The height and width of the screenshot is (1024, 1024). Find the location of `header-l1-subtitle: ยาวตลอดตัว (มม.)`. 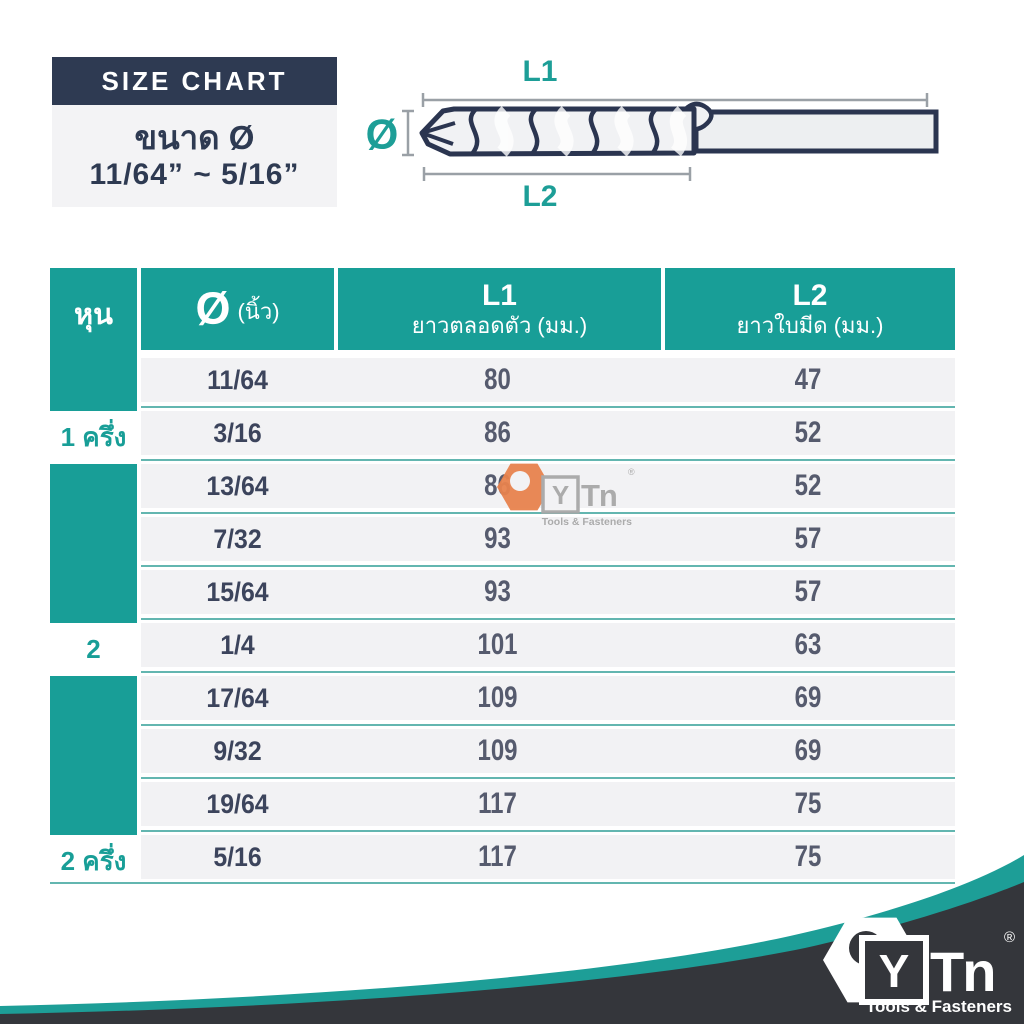

header-l1-subtitle: ยาวตลอดตัว (มม.) is located at coordinates (499, 325).